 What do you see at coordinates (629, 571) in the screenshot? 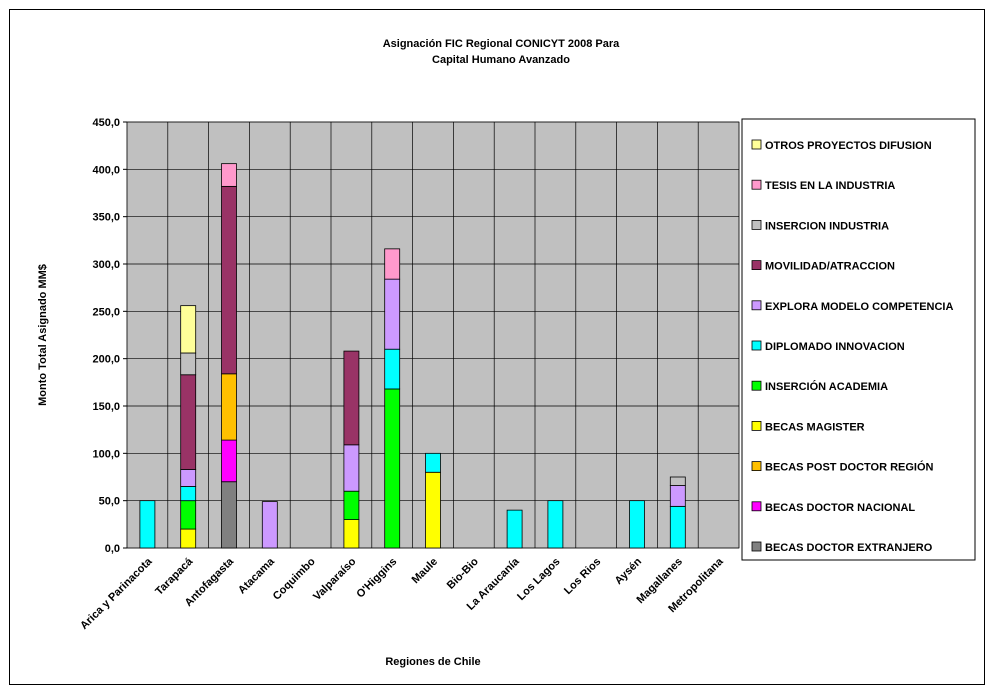
I see `x-tick-label: Aysén` at bounding box center [629, 571].